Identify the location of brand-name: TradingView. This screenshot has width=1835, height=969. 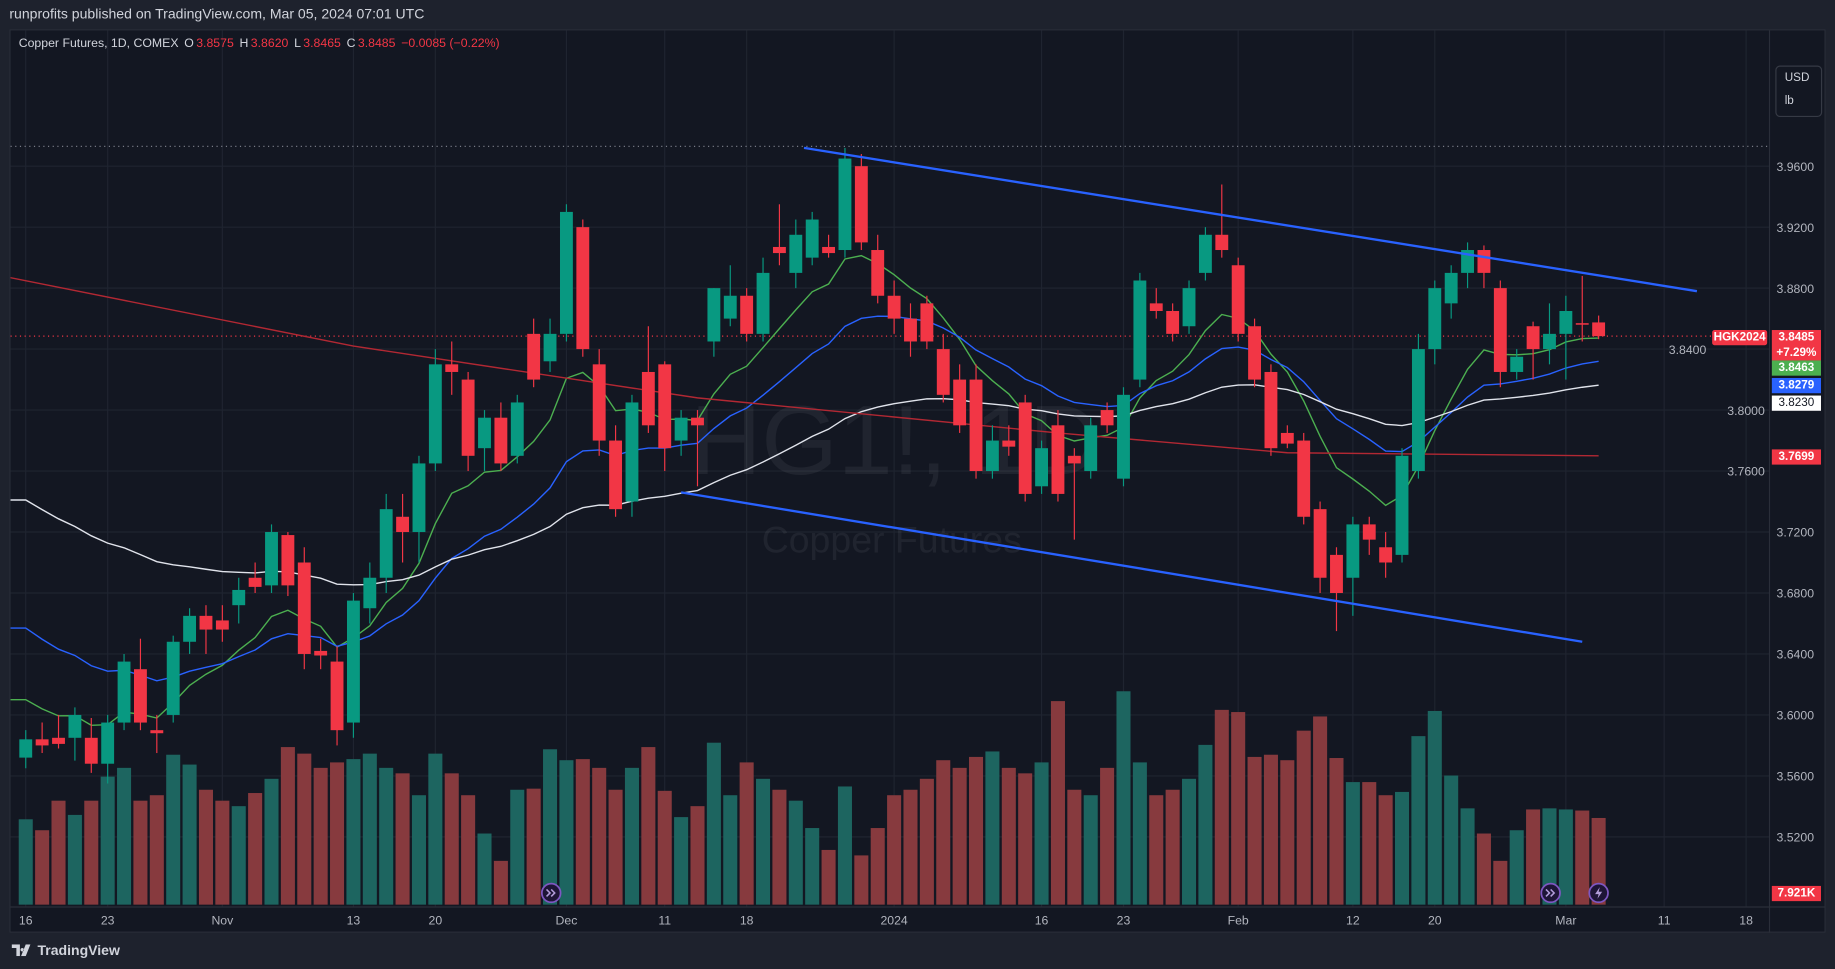
(78, 950).